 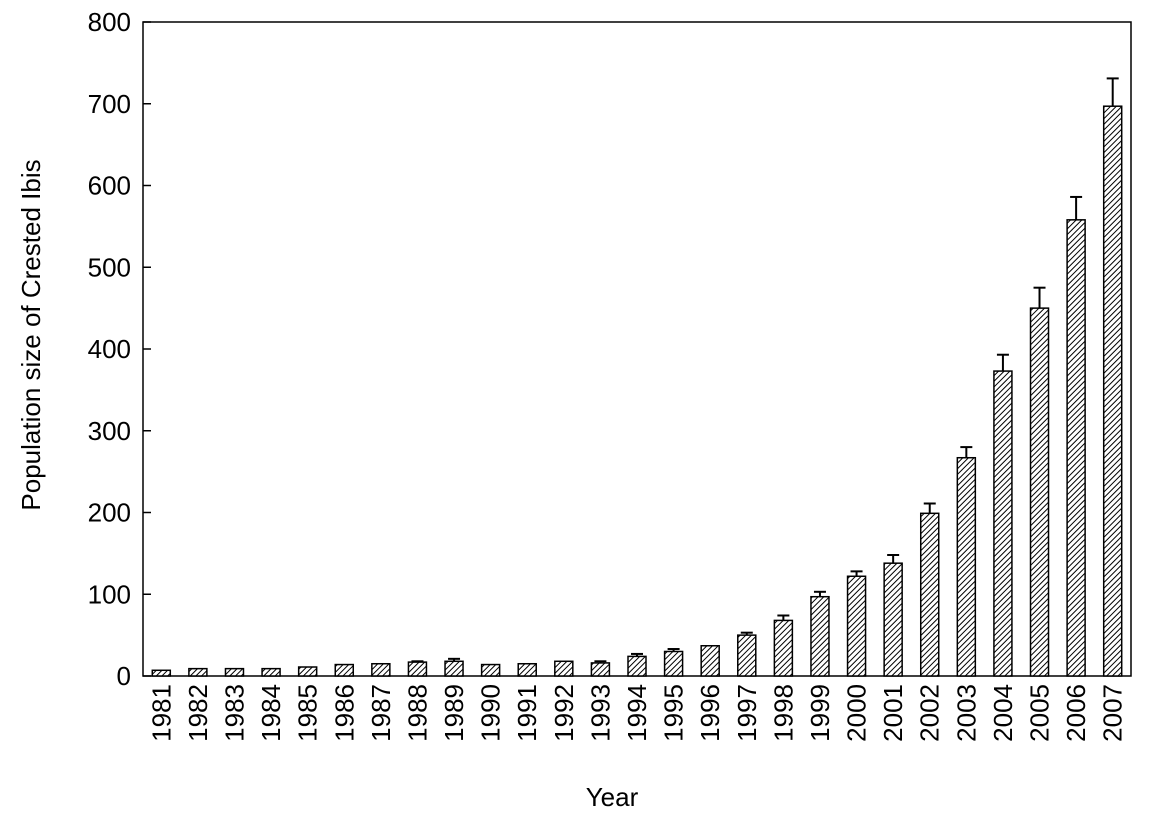 I want to click on x-tick-label: 1993, so click(x=600, y=713).